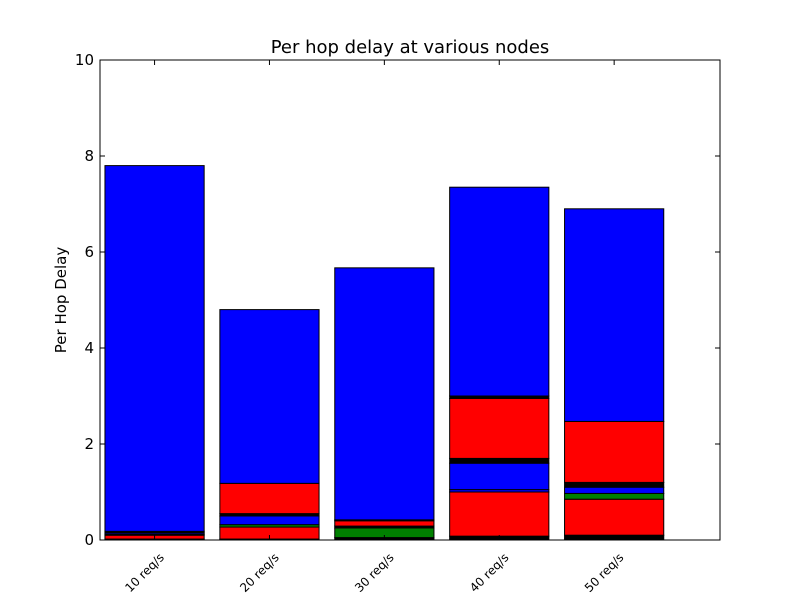  Describe the element at coordinates (489, 572) in the screenshot. I see `x-tick-label: 40 req/s` at that location.